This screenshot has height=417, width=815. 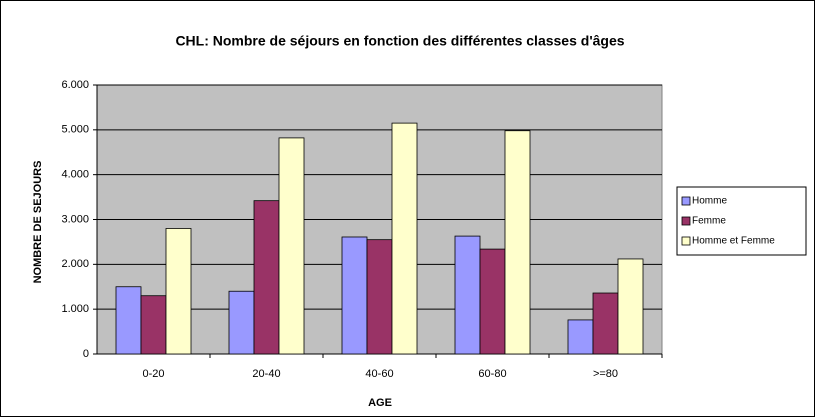 I want to click on x-tick-label: 40-60, so click(x=379, y=374).